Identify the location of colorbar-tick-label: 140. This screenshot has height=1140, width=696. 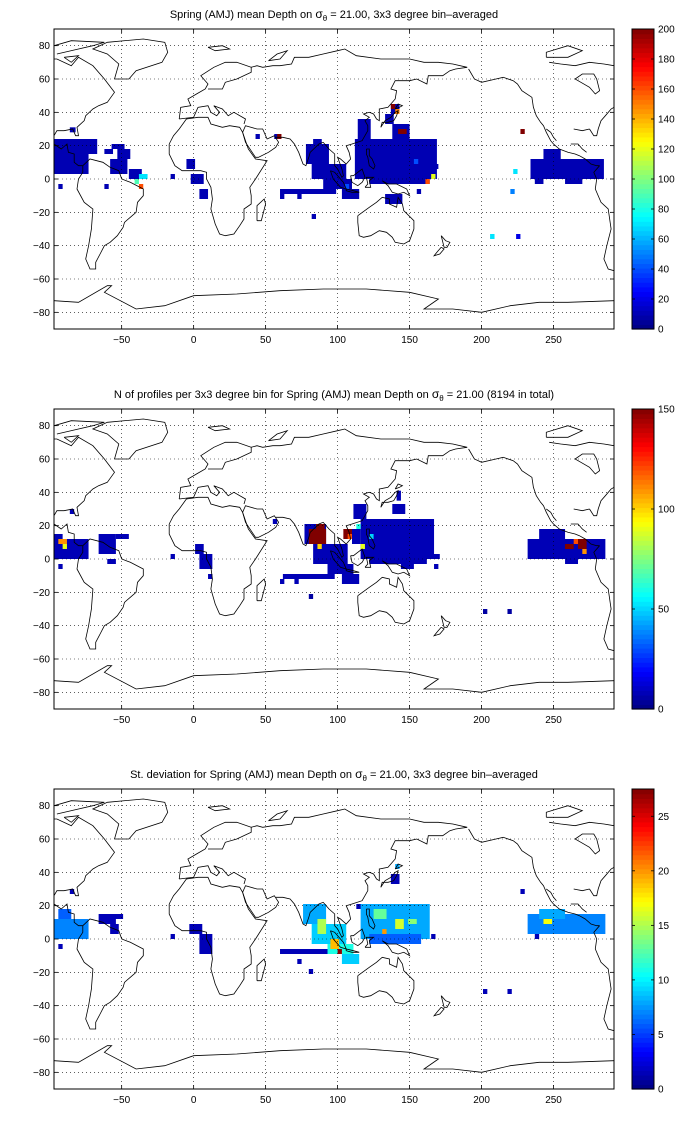
(666, 120).